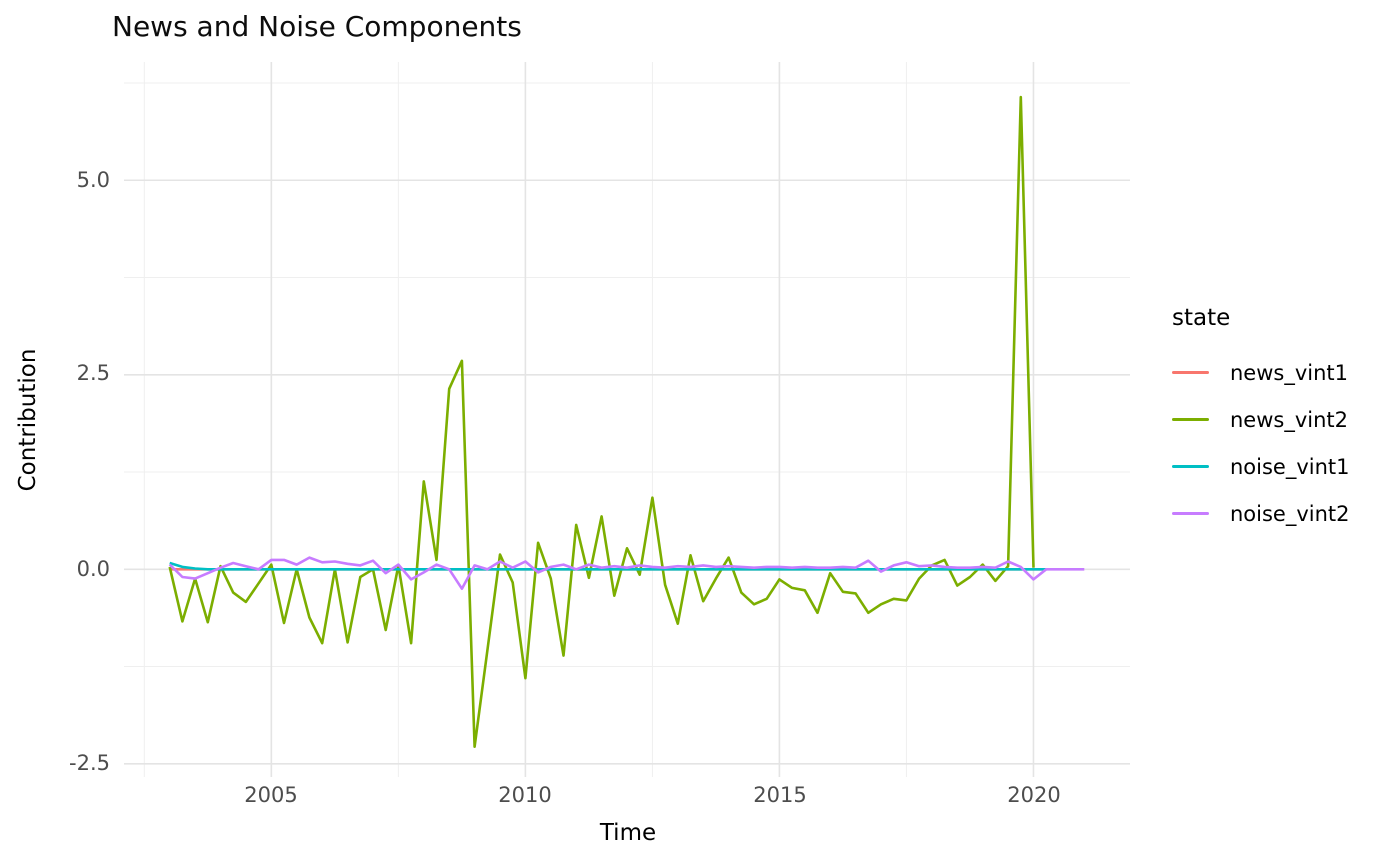  I want to click on legend-item-noise_vint2: noise_vint2, so click(1261, 513).